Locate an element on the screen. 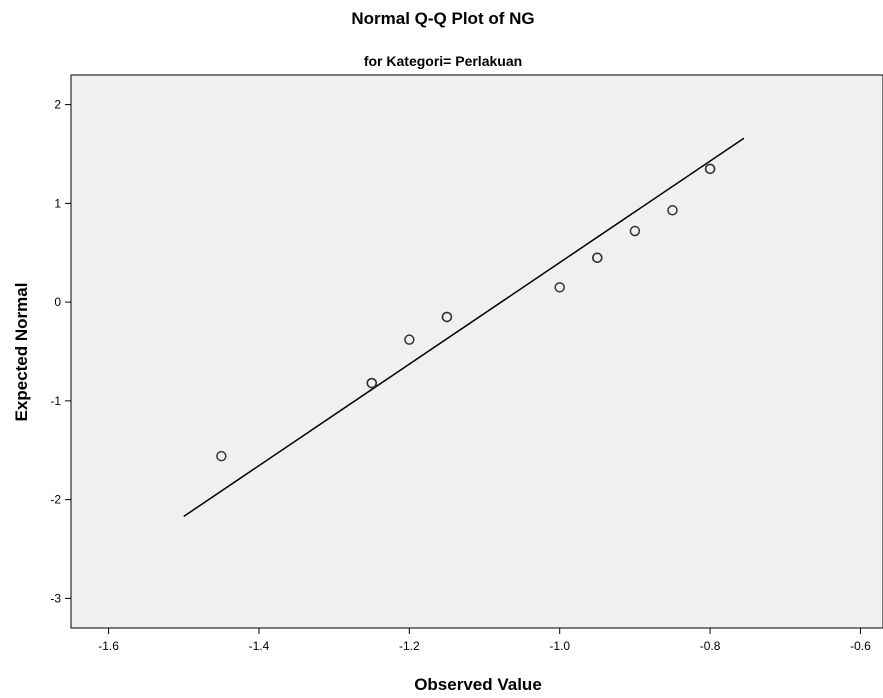 The width and height of the screenshot is (883, 698). x-axis-label: Observed Value is located at coordinates (478, 684).